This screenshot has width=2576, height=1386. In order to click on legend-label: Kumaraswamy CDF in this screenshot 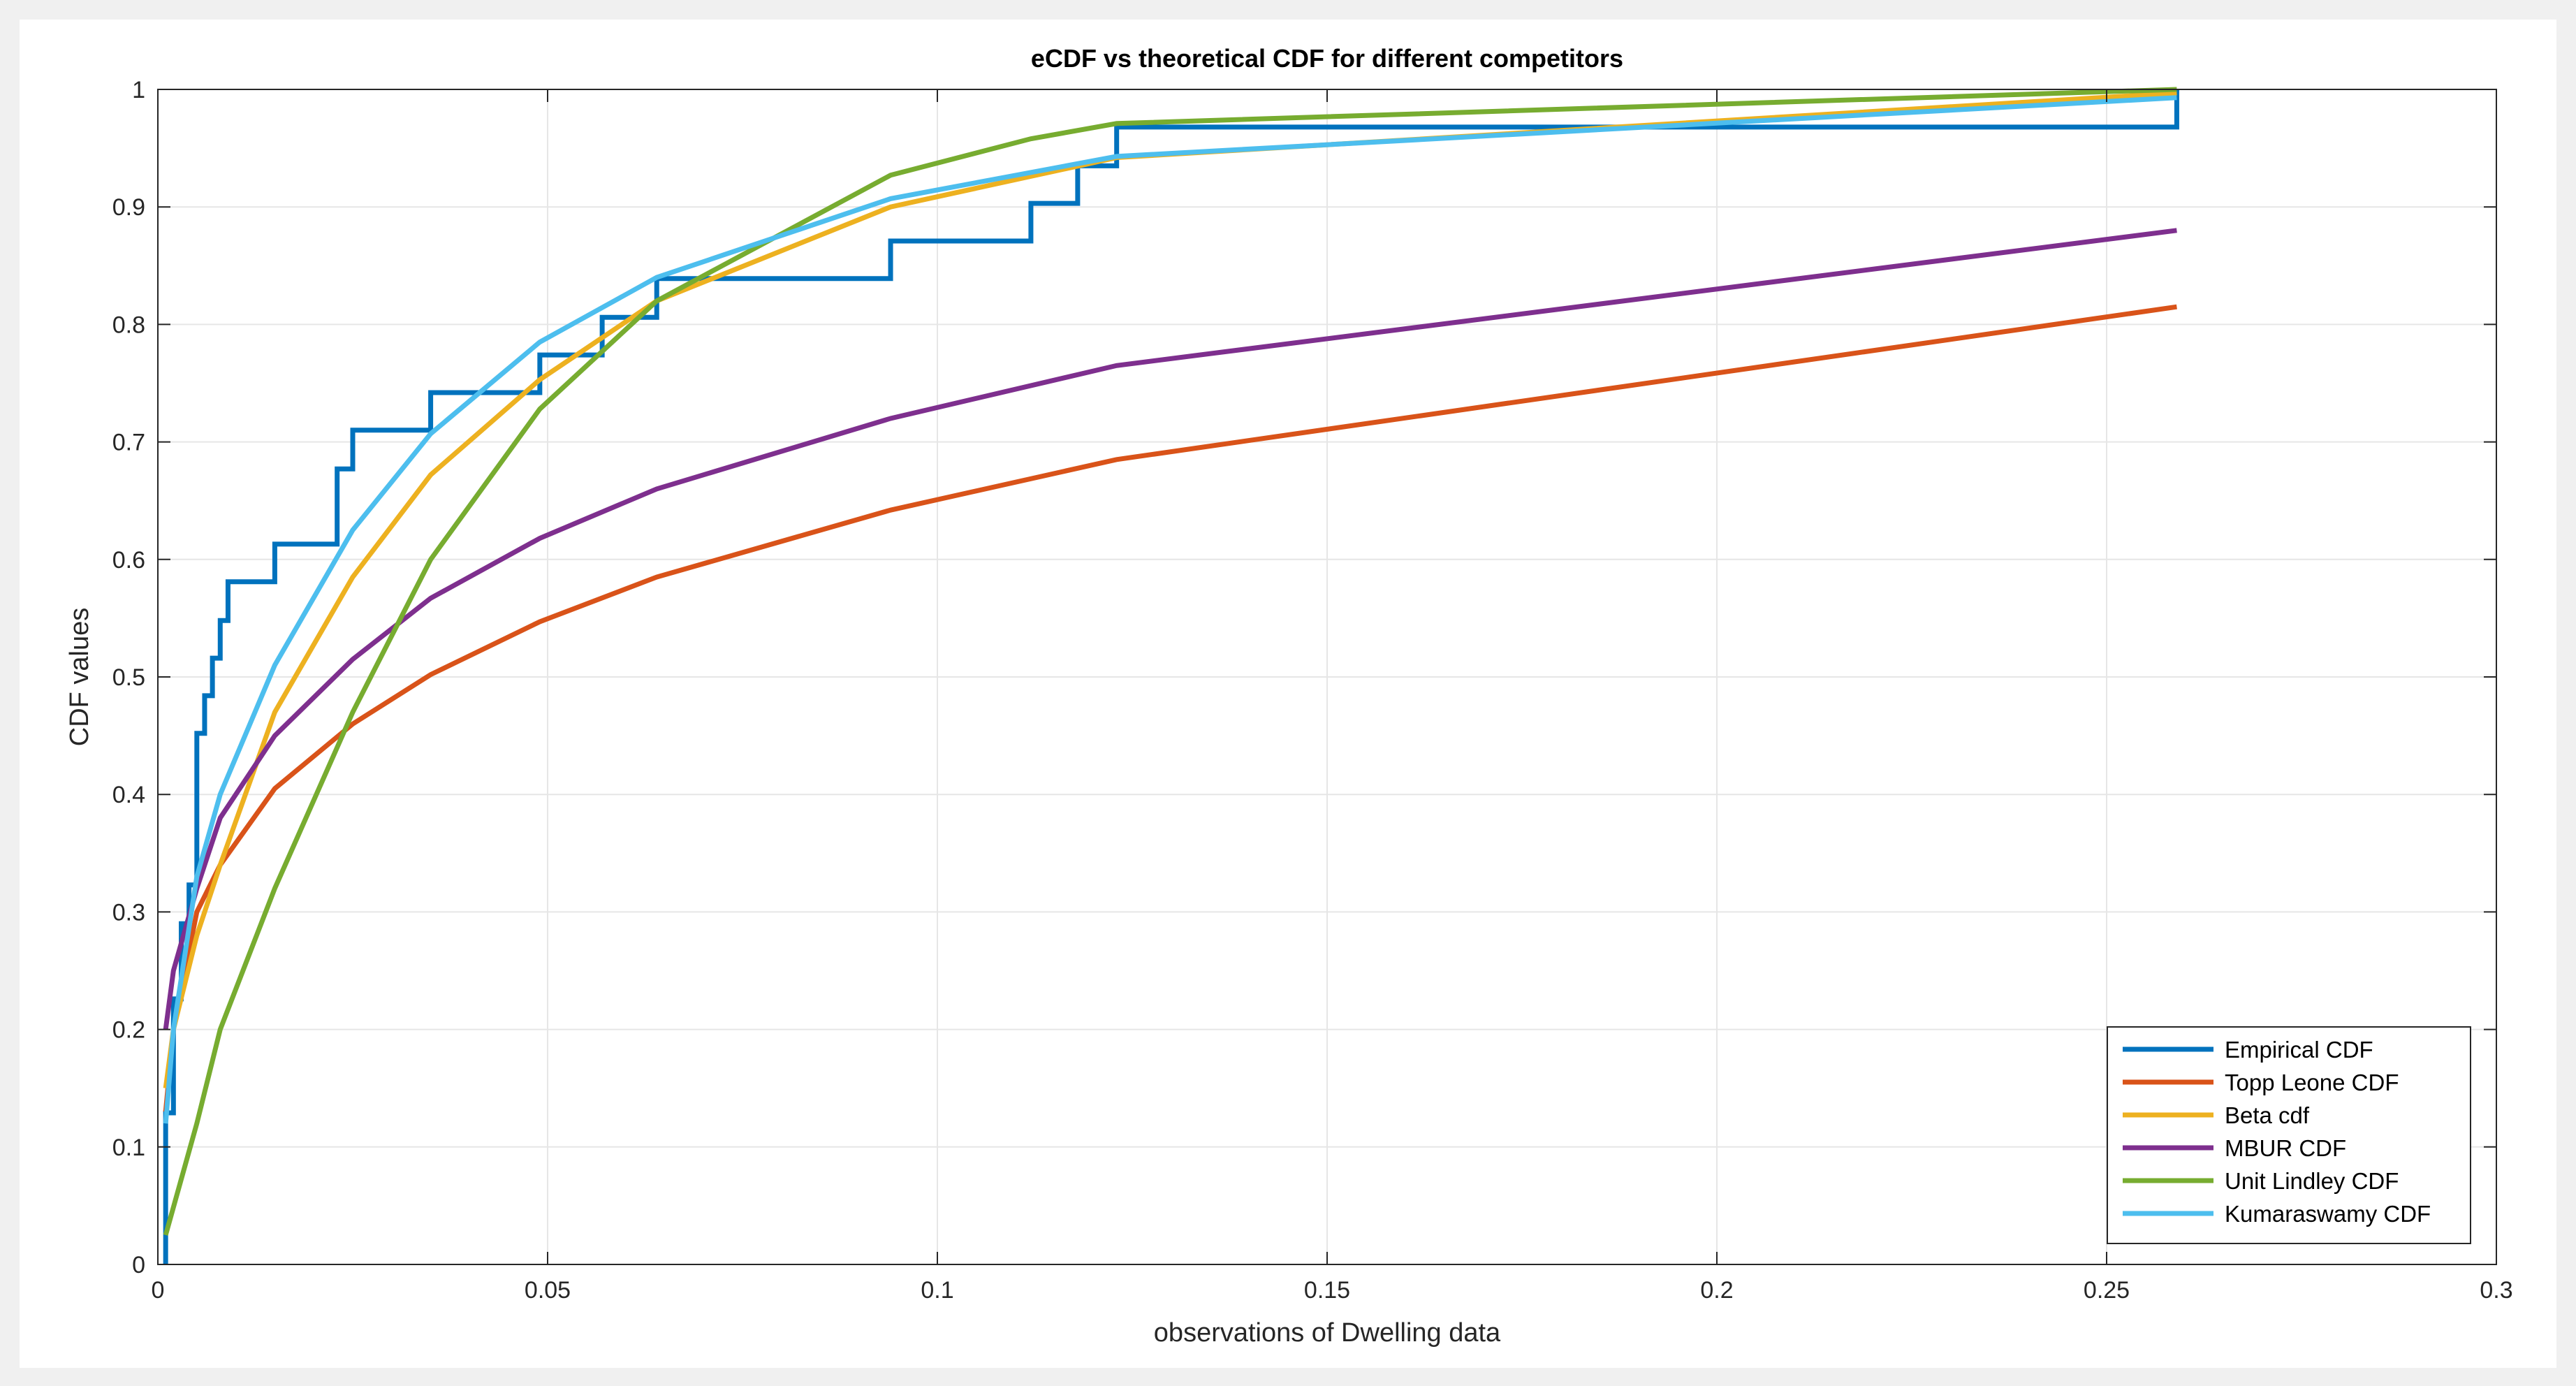, I will do `click(2328, 1214)`.